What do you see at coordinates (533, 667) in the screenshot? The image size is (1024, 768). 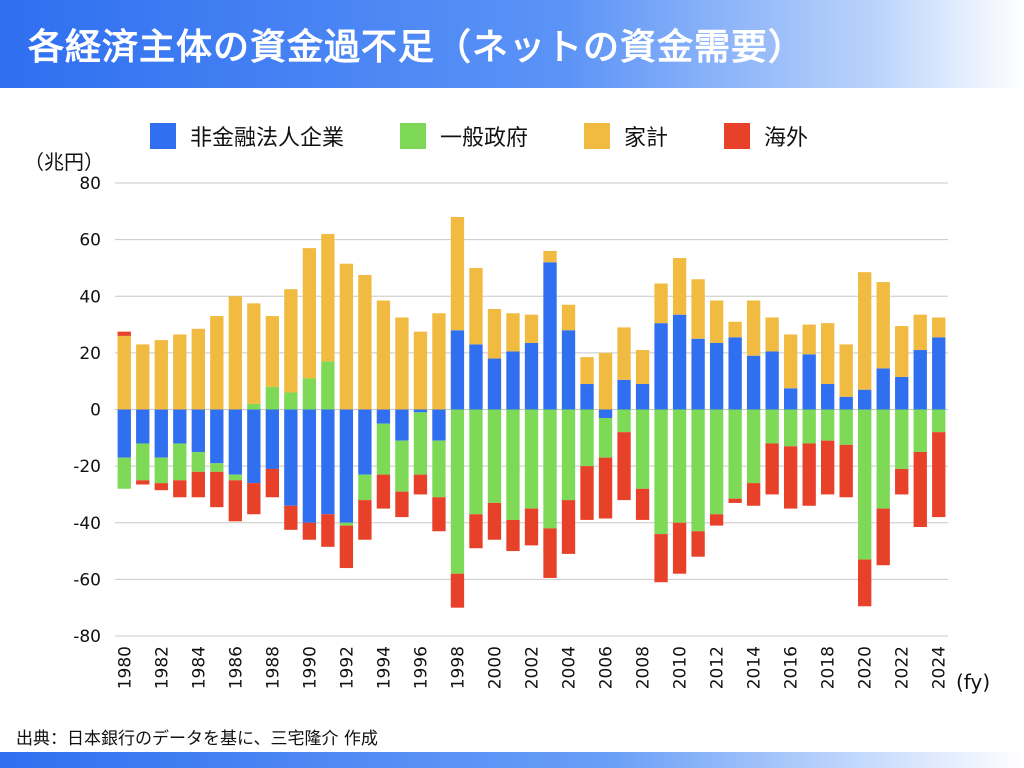 I see `x-tick-label: 2002` at bounding box center [533, 667].